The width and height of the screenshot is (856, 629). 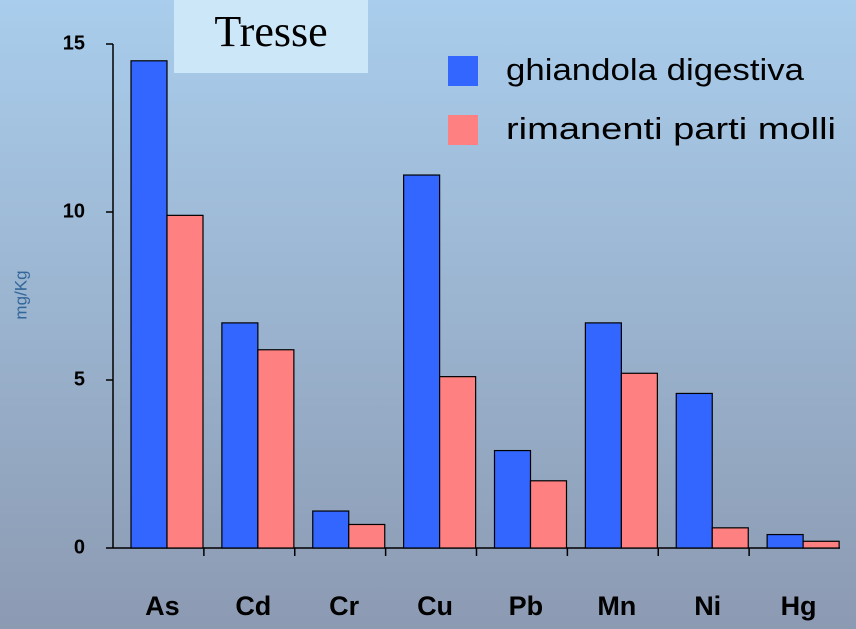 I want to click on x-tick-label: Ni, so click(x=707, y=606).